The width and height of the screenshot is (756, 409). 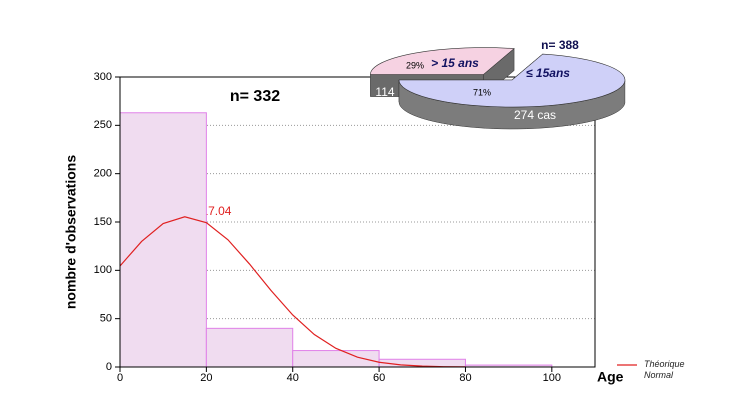 I want to click on x-tick-label: 100, so click(x=552, y=378).